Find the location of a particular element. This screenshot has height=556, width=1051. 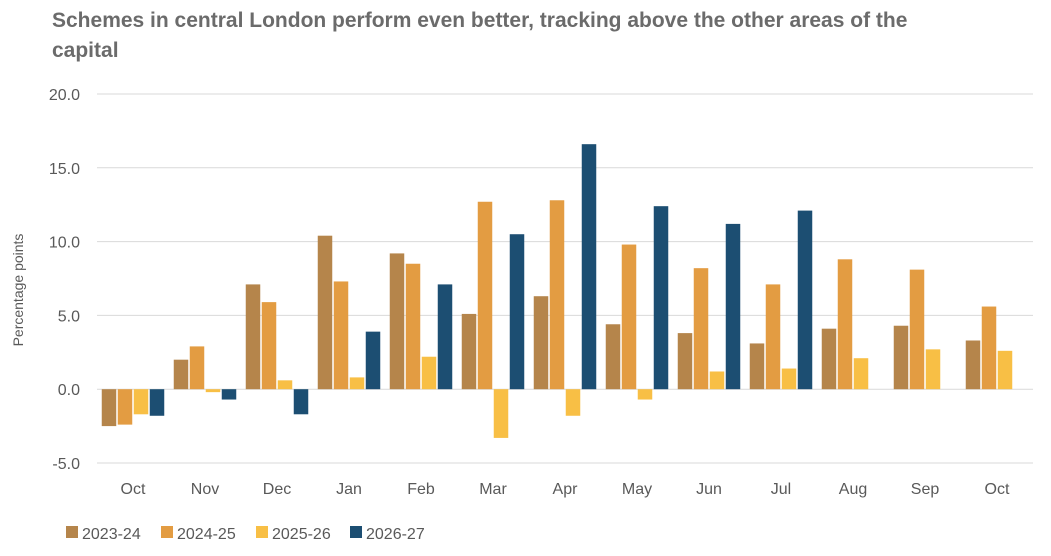

bar-2024-25-Sep is located at coordinates (917, 329).